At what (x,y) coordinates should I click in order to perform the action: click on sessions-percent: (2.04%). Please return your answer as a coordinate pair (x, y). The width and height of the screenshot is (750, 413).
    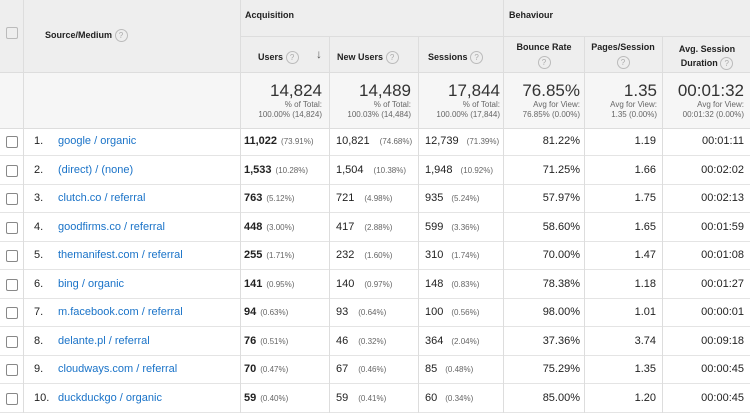
    Looking at the image, I should click on (465, 341).